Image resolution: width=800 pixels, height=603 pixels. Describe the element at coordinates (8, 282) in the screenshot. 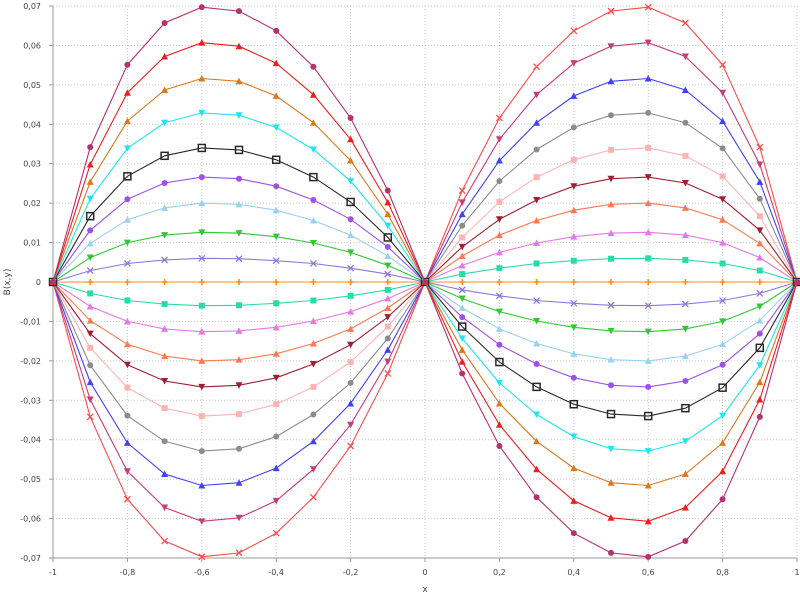

I see `y-axis-title: B(x,y)` at that location.